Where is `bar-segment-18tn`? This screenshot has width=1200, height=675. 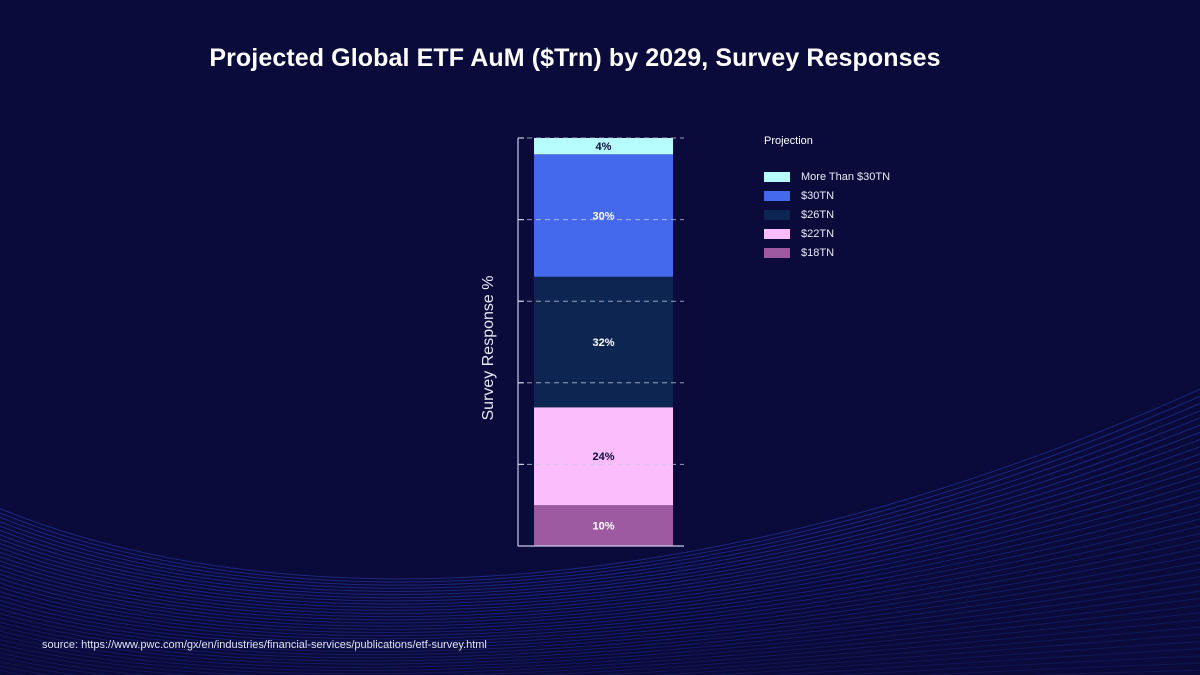 bar-segment-18tn is located at coordinates (603, 525).